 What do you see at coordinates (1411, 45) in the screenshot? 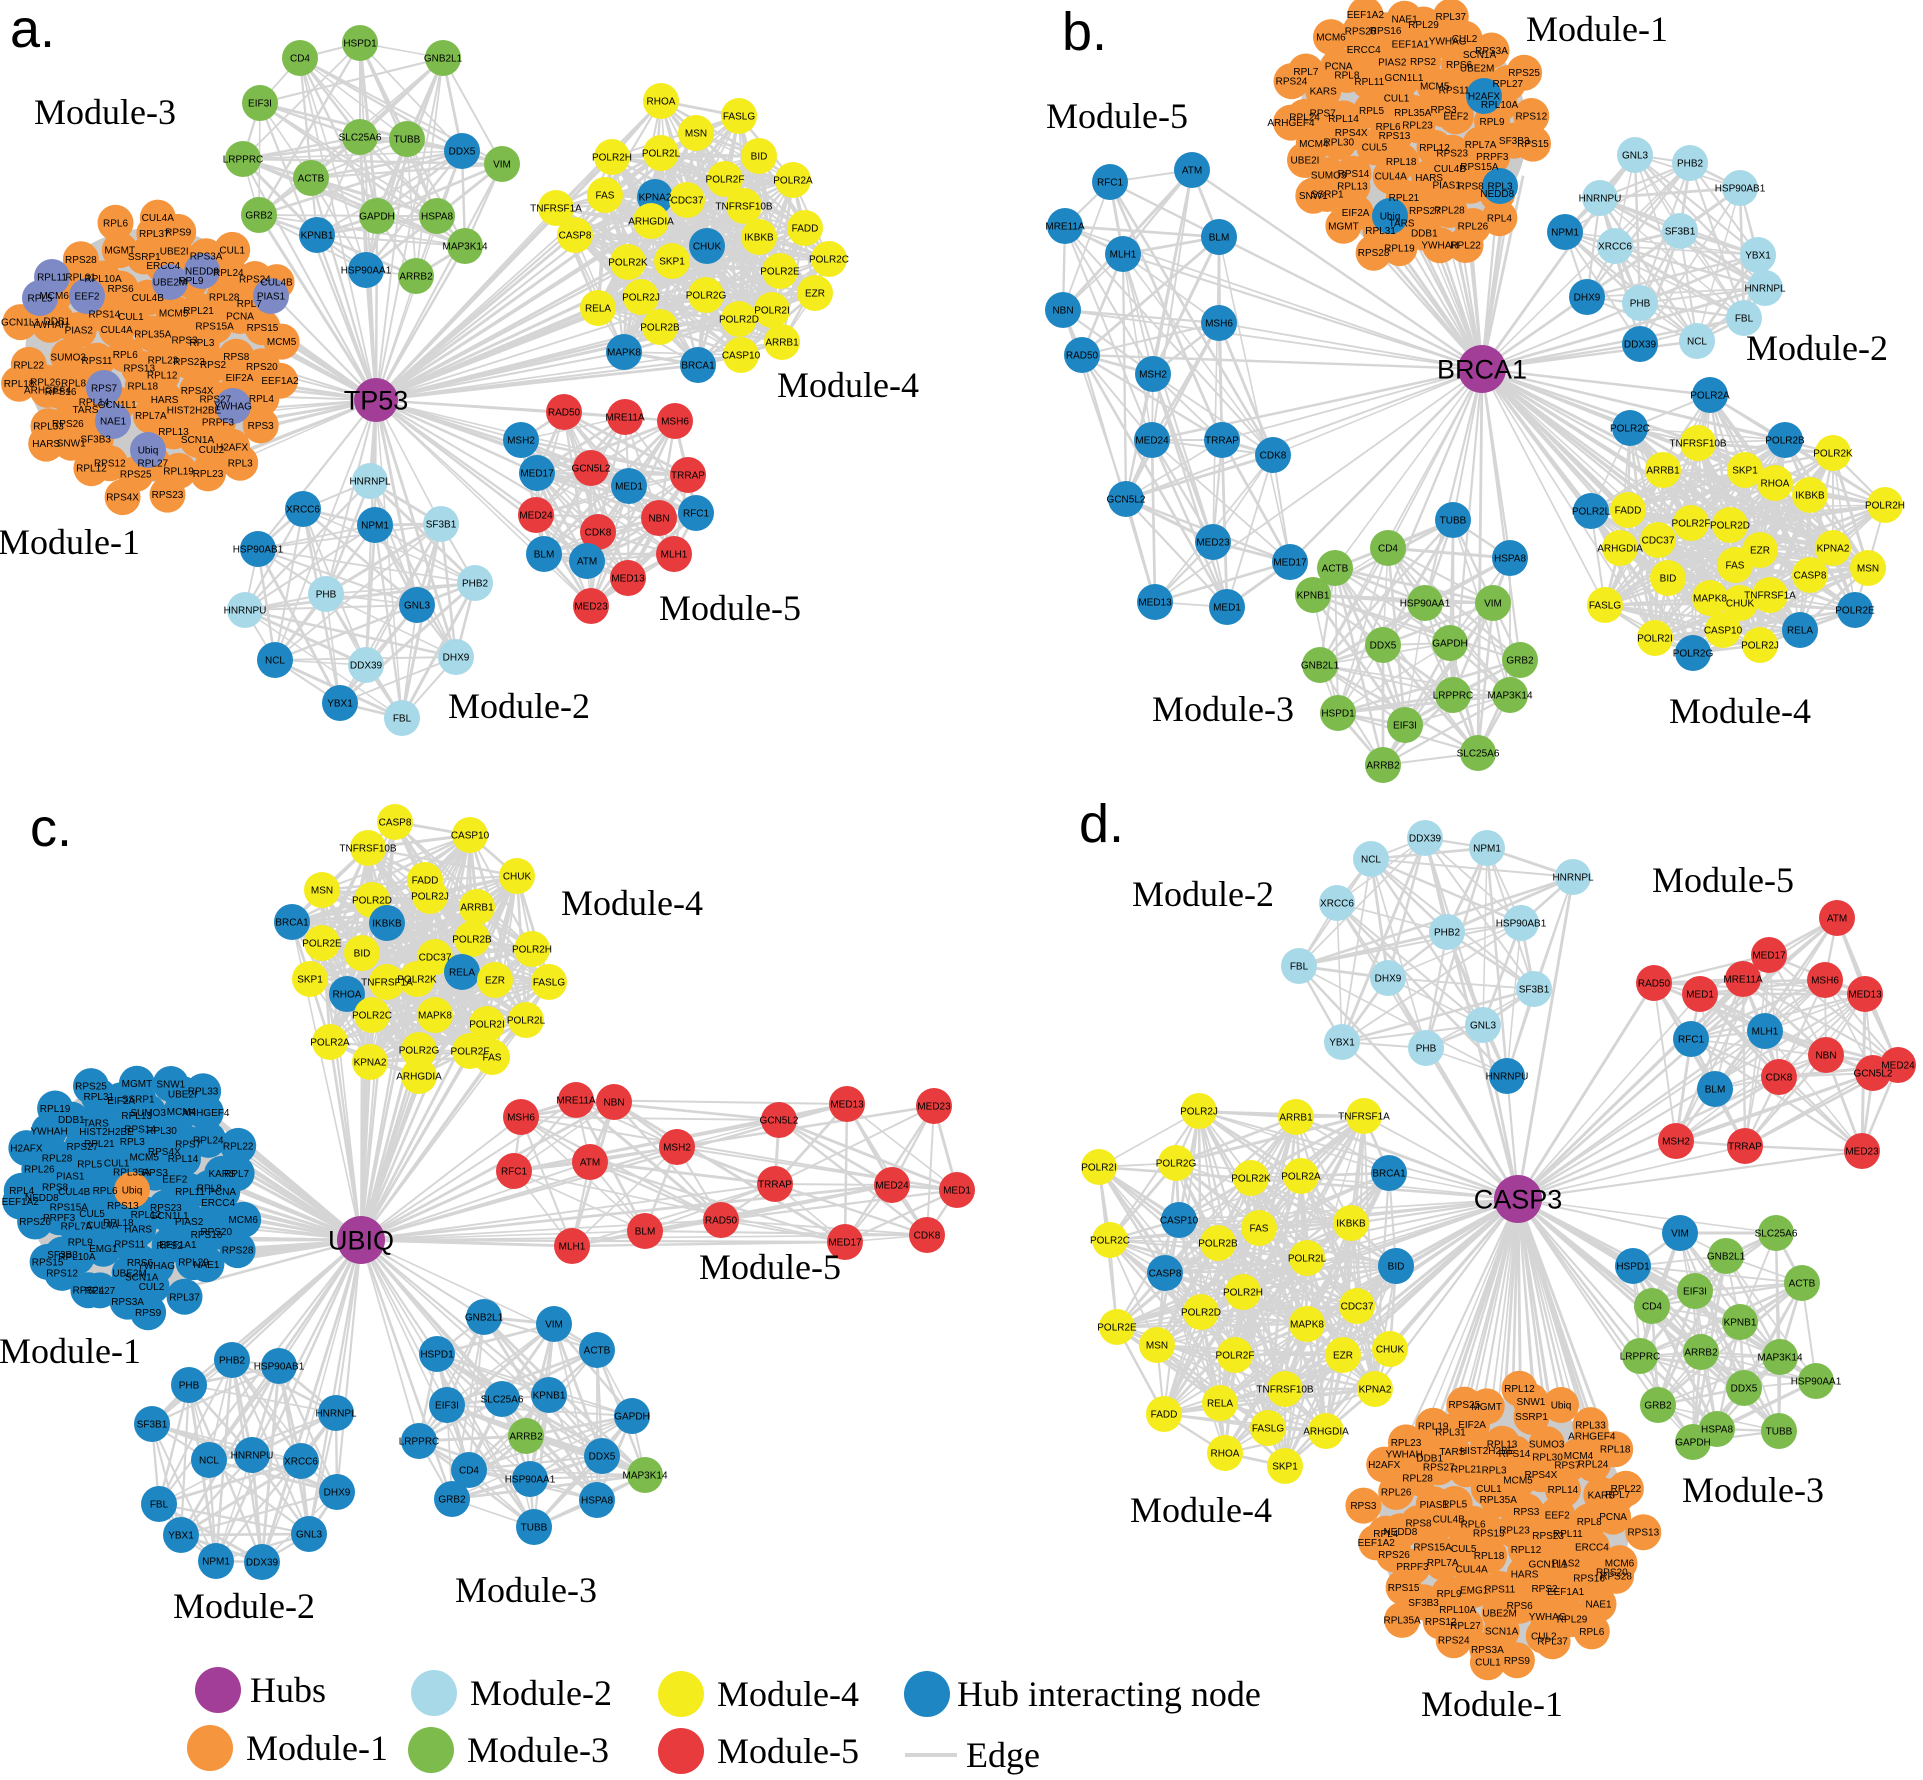
I see `svg-text: EEF1A1` at bounding box center [1411, 45].